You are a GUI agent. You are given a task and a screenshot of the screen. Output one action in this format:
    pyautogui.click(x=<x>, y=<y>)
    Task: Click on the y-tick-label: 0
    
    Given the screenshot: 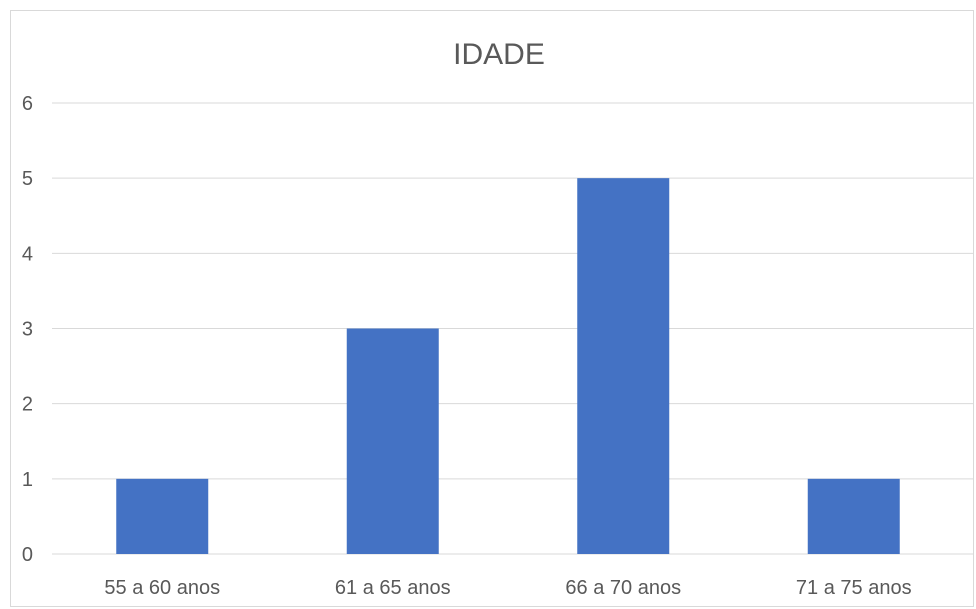 What is the action you would take?
    pyautogui.click(x=27, y=555)
    